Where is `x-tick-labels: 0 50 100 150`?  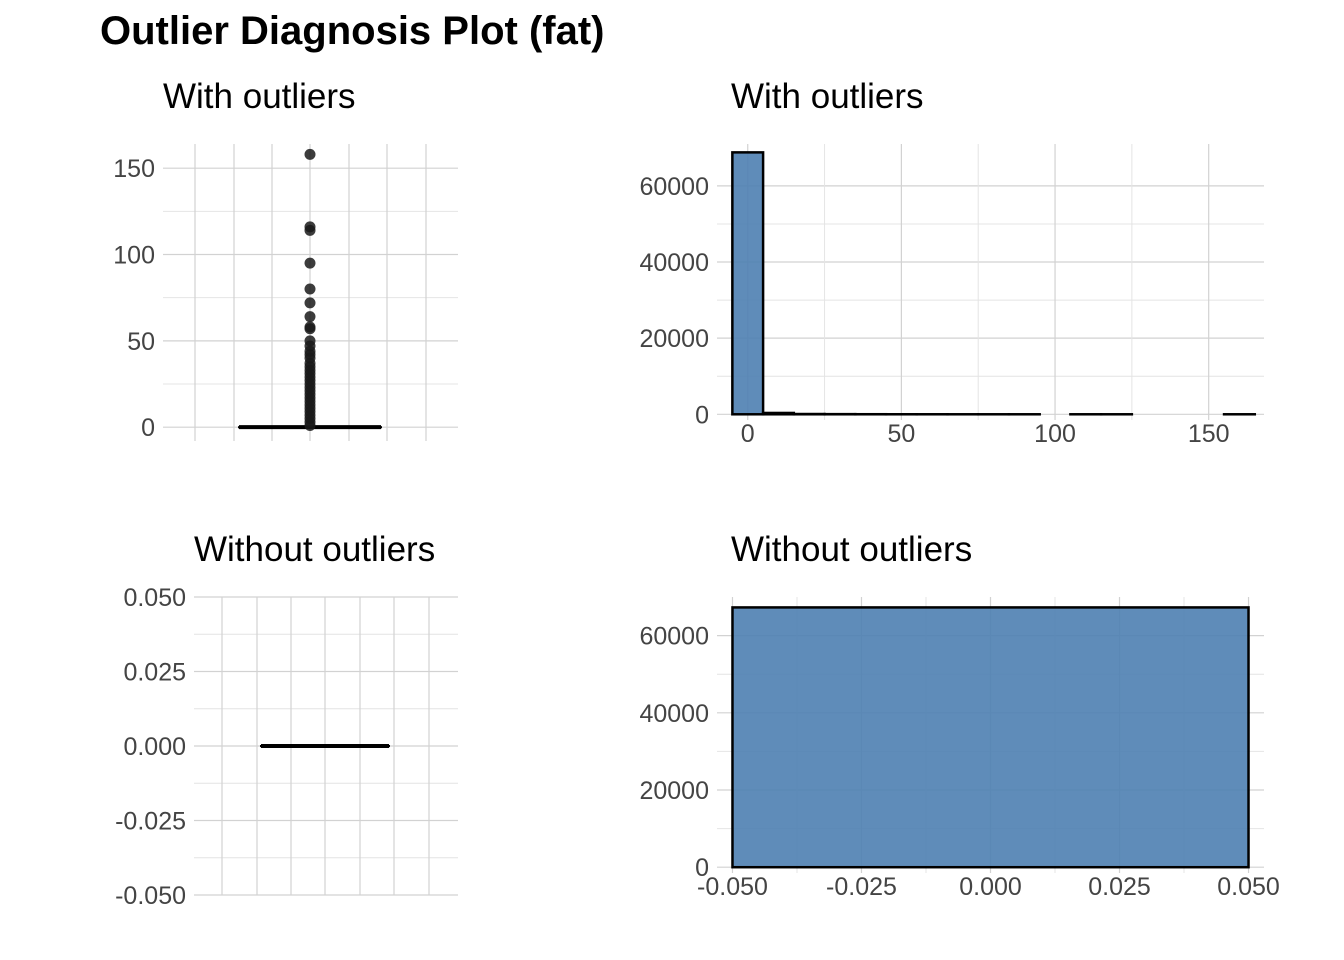
x-tick-labels: 0 50 100 150 is located at coordinates (985, 434).